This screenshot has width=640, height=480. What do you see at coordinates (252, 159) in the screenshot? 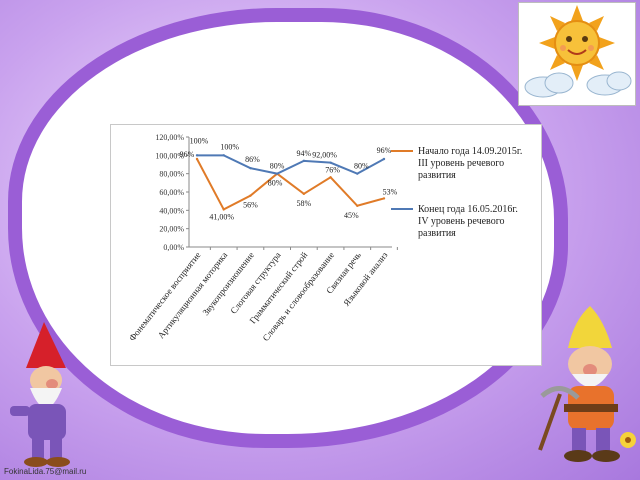
I see `series-2-data-label: 86%` at bounding box center [252, 159].